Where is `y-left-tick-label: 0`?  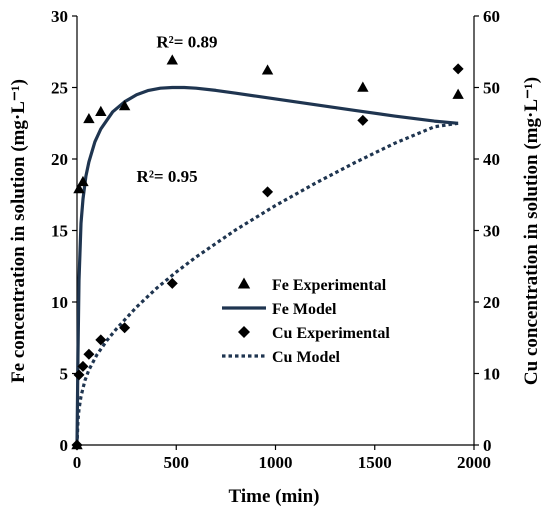
y-left-tick-label: 0 is located at coordinates (64, 445).